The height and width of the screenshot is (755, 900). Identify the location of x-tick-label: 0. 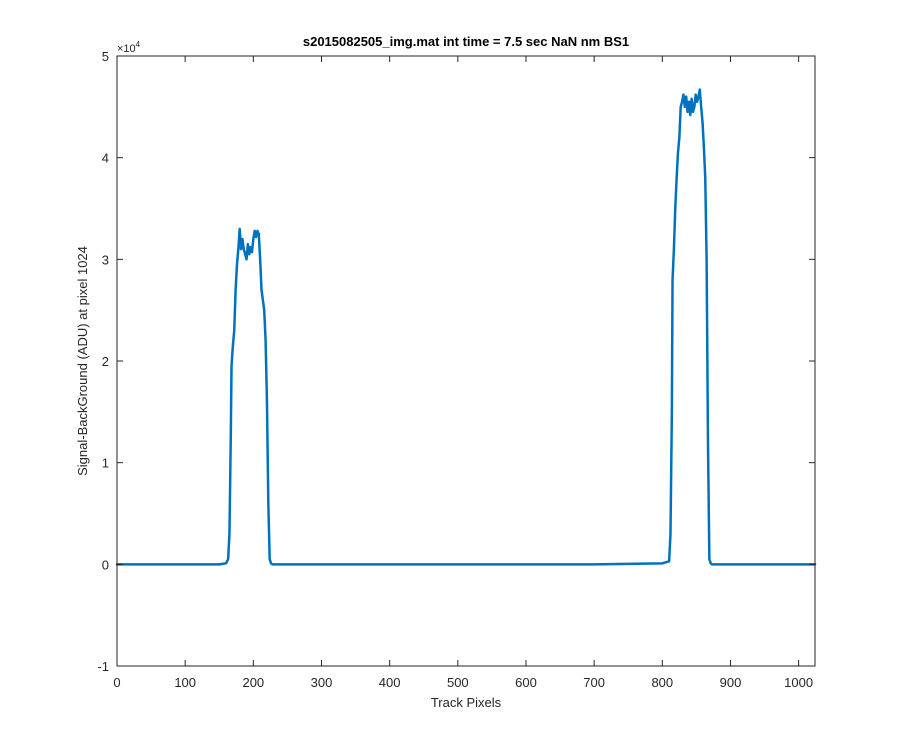
(116, 682).